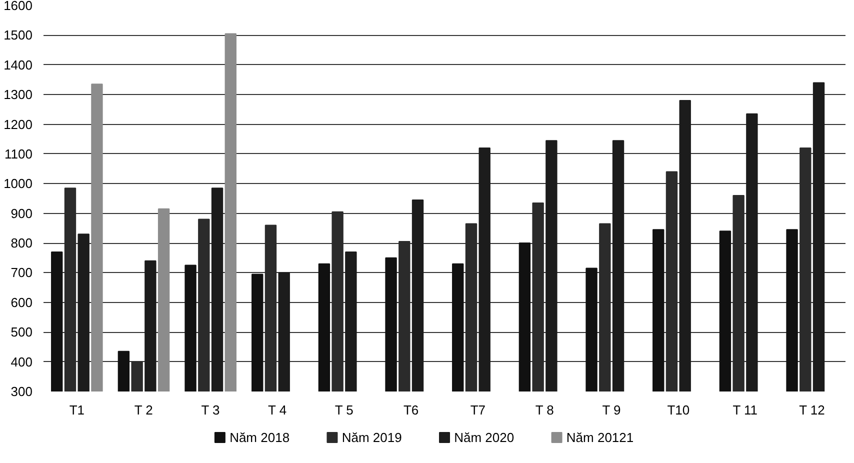 This screenshot has height=463, width=854. What do you see at coordinates (21, 213) in the screenshot?
I see `y-tick-label: 900` at bounding box center [21, 213].